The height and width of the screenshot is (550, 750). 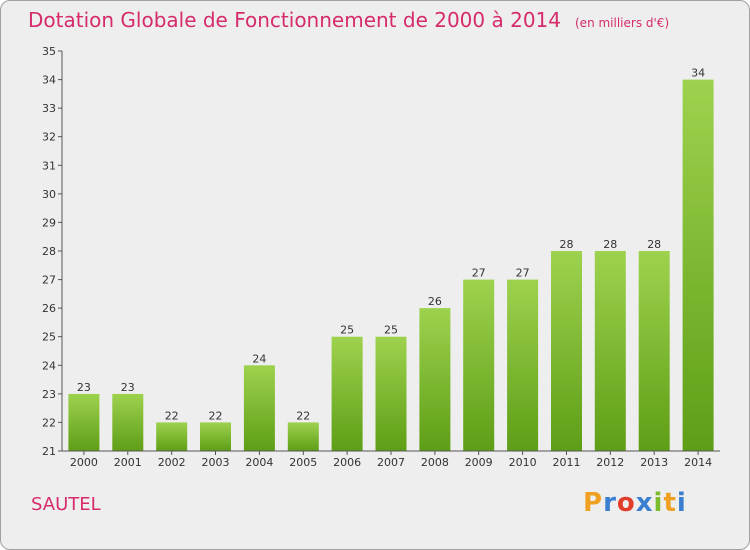 I want to click on y-tick-26: 26, so click(x=49, y=308).